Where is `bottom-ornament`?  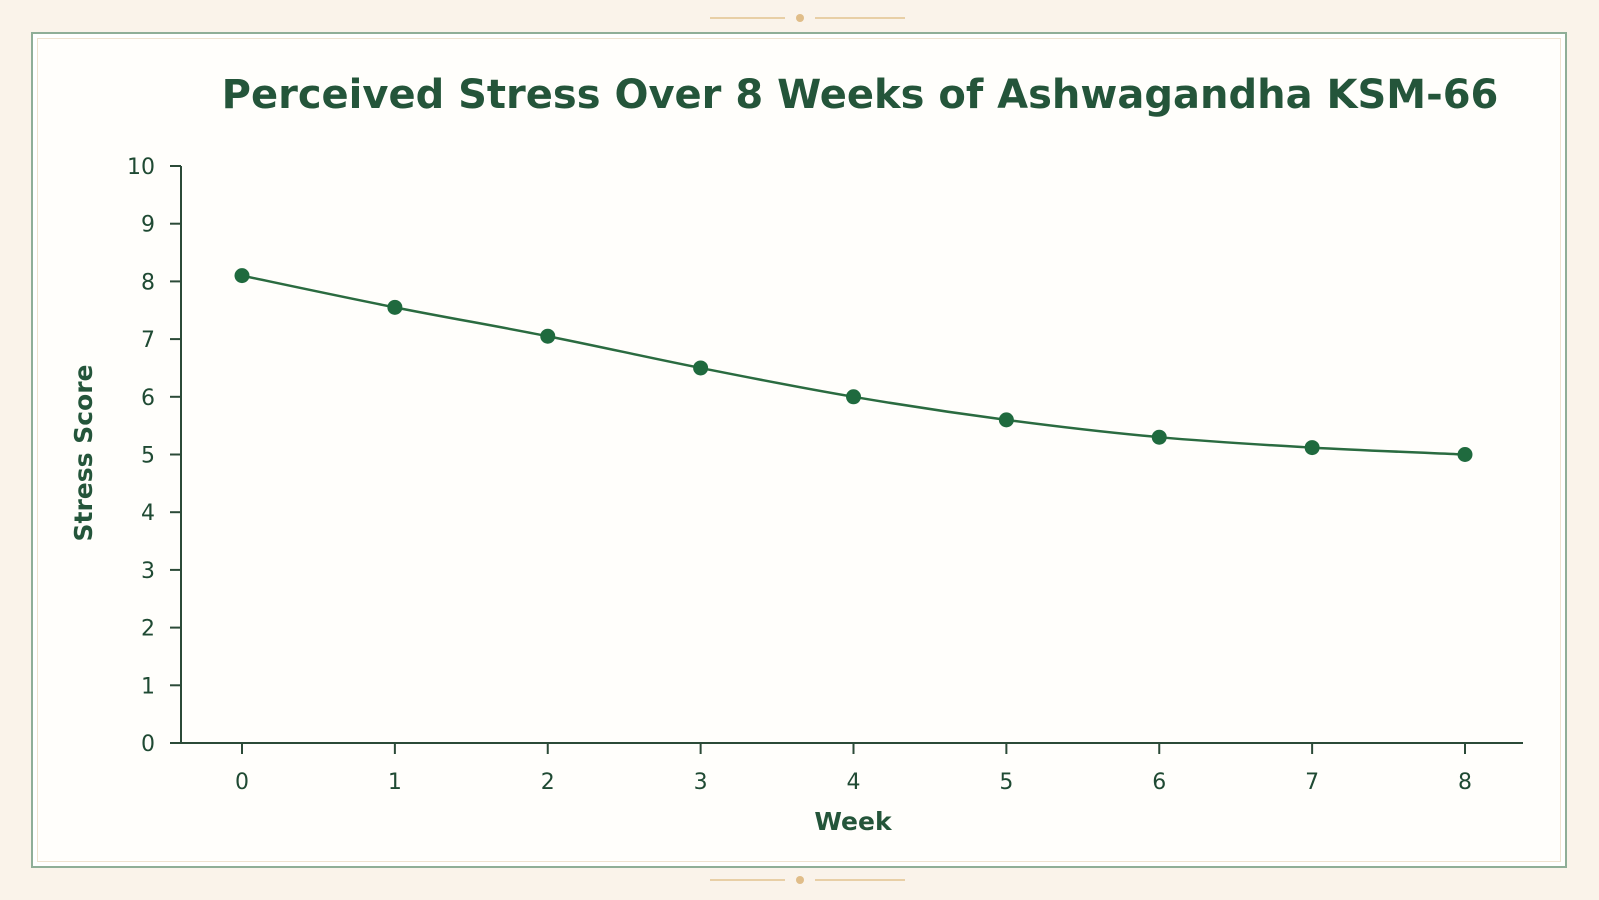
bottom-ornament is located at coordinates (807, 880).